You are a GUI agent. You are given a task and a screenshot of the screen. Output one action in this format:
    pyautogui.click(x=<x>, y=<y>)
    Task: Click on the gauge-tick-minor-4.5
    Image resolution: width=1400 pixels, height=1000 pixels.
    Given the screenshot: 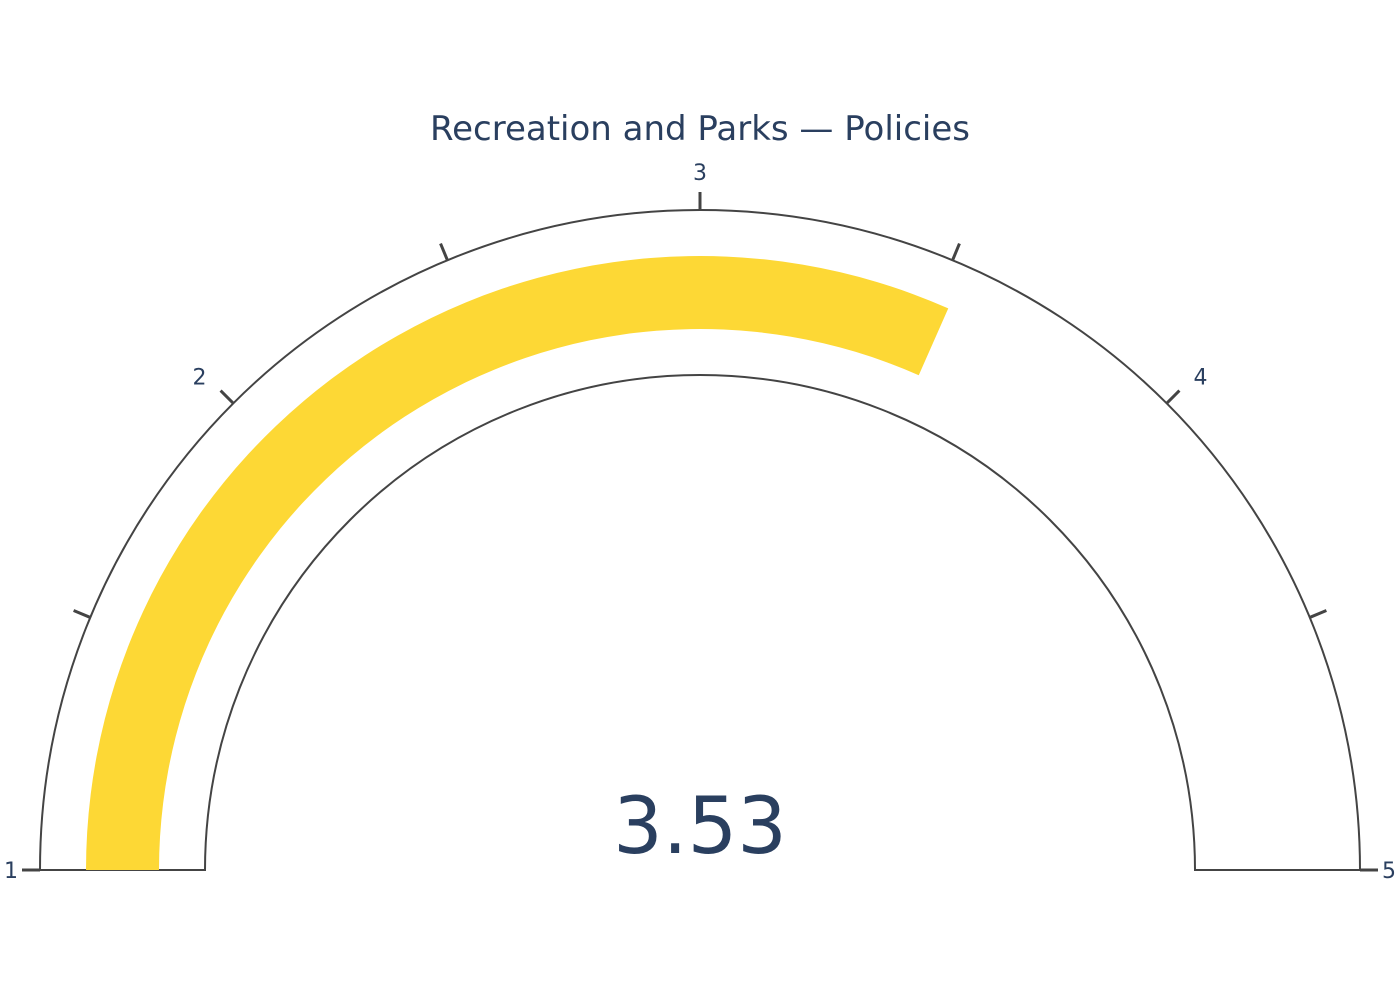 What is the action you would take?
    pyautogui.click(x=1318, y=614)
    